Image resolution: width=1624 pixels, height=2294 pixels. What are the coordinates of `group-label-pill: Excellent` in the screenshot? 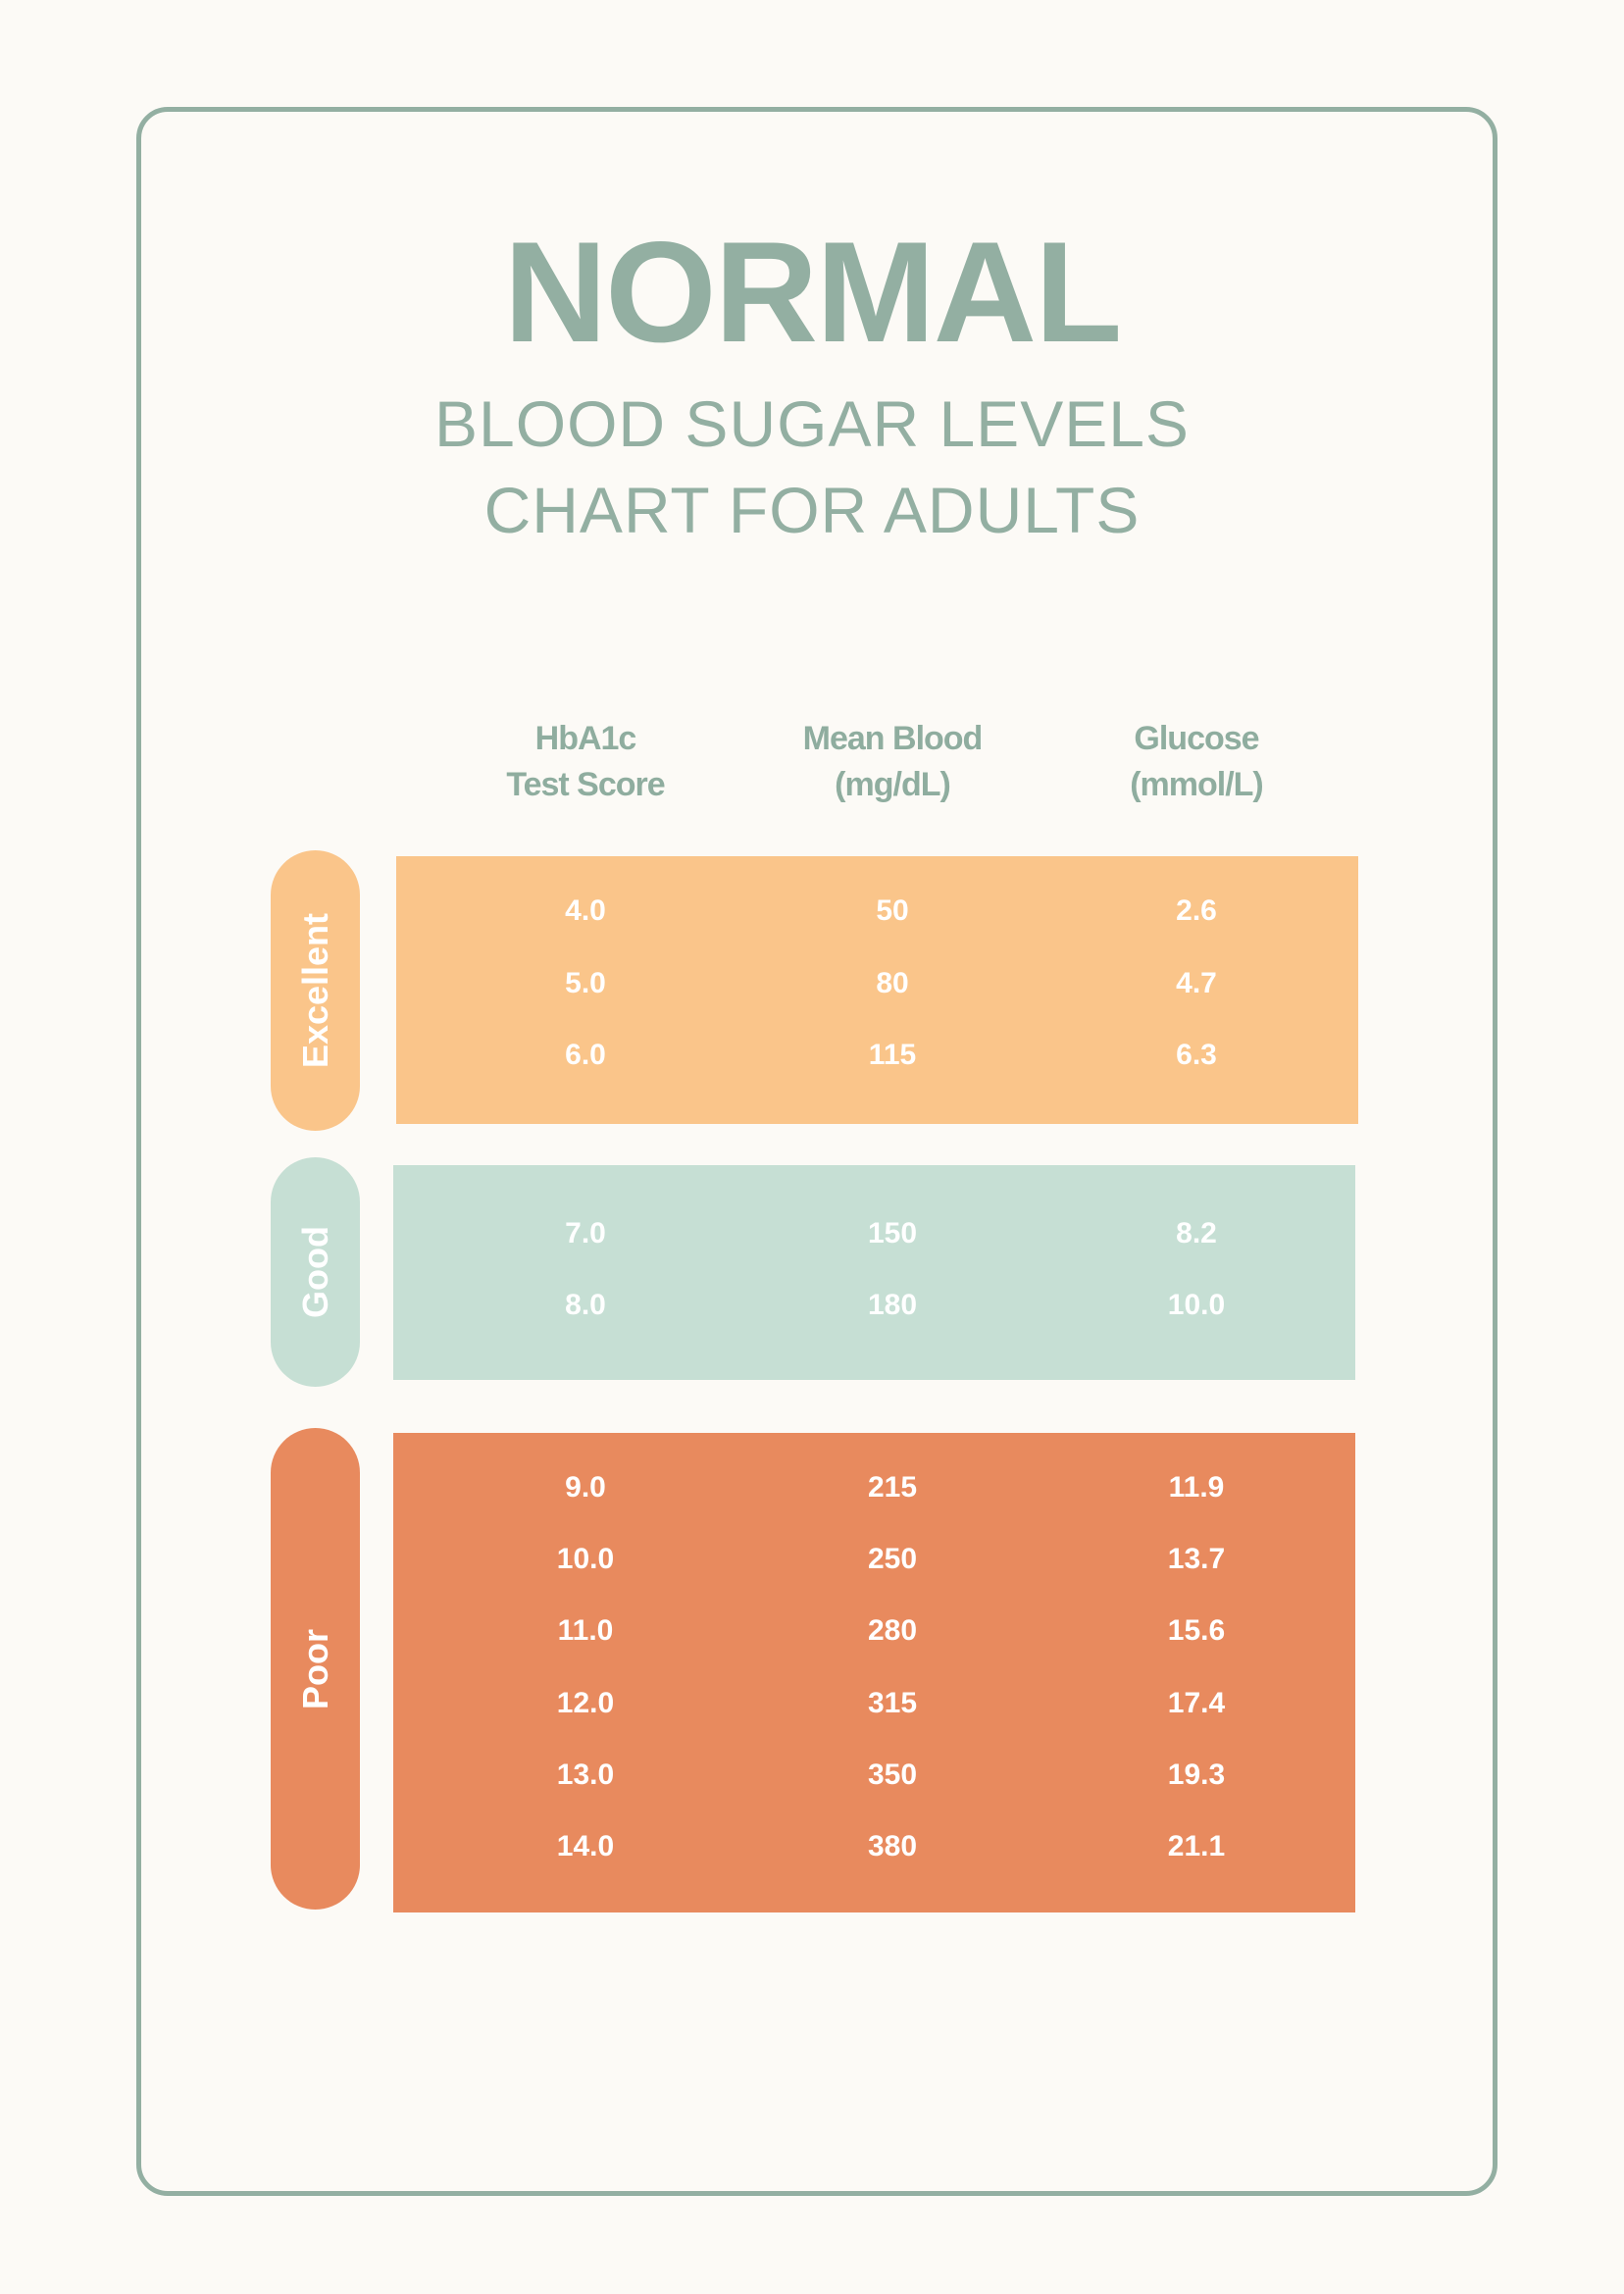 It's located at (315, 990).